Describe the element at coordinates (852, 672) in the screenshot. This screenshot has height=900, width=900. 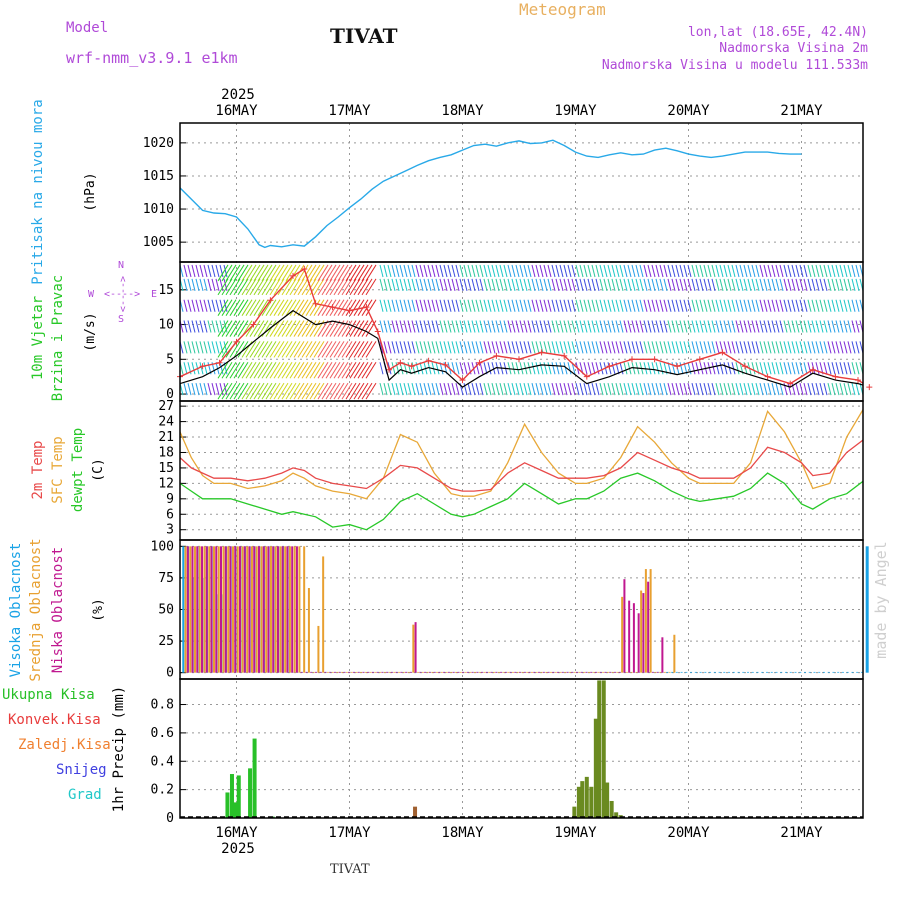
I see `high-cloud-bar` at that location.